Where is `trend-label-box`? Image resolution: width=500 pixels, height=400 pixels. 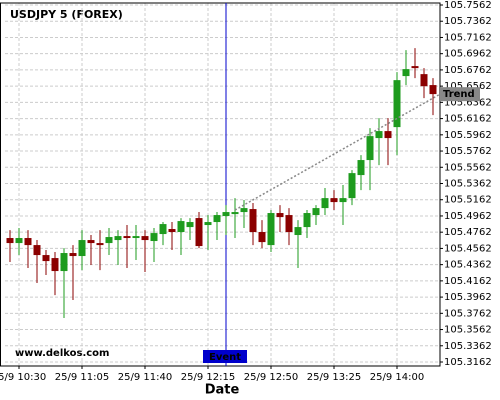 trend-label-box is located at coordinates (460, 94).